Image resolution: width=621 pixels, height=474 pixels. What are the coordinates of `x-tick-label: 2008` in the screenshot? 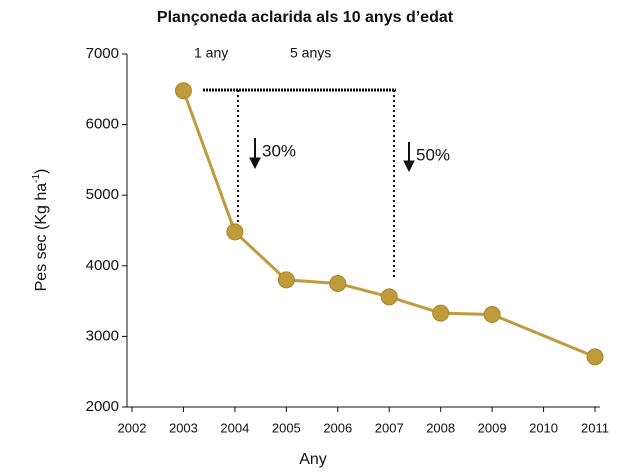 It's located at (440, 427).